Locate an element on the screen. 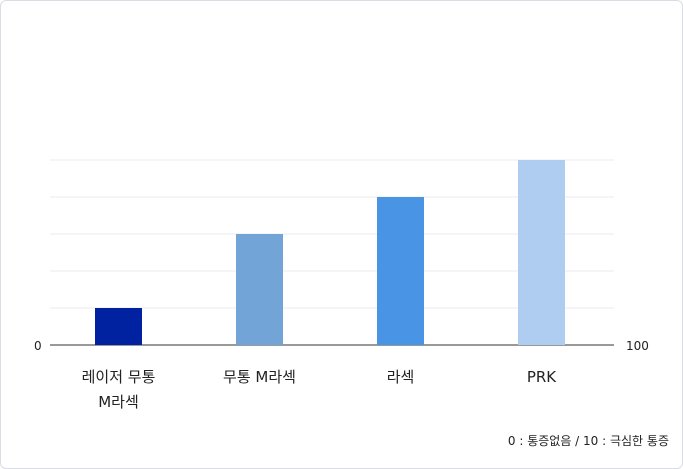  category-label: 무통 M라섹 is located at coordinates (259, 377).